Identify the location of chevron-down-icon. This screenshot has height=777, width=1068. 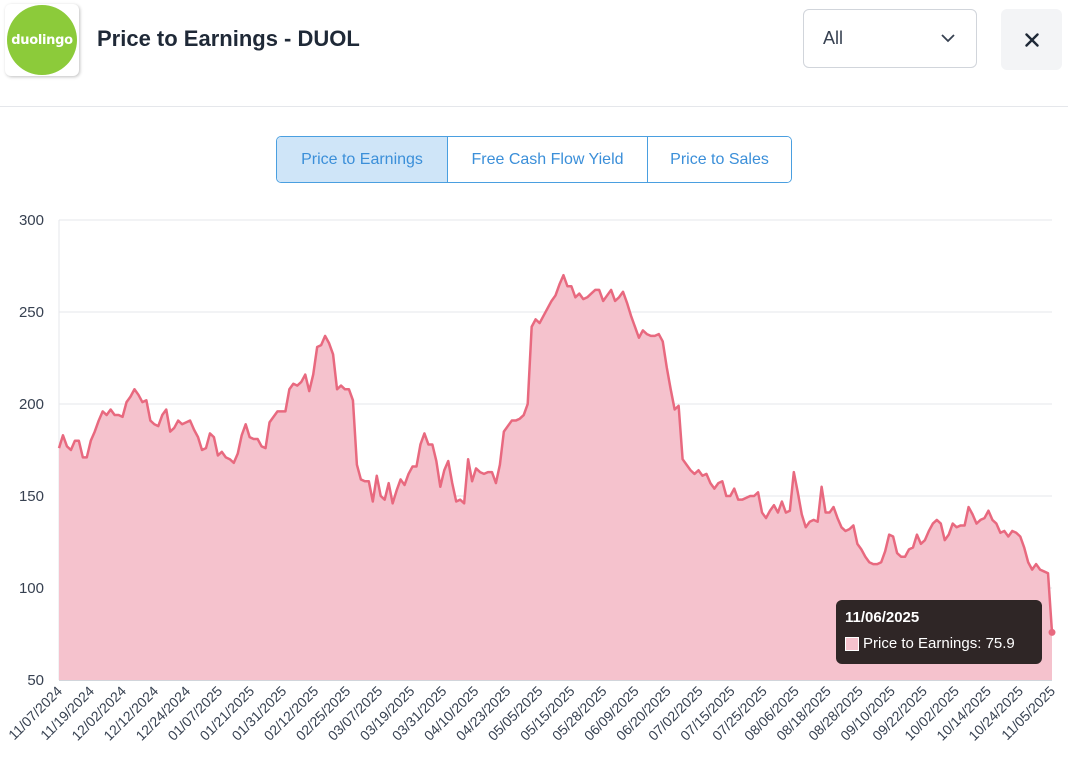
(948, 38).